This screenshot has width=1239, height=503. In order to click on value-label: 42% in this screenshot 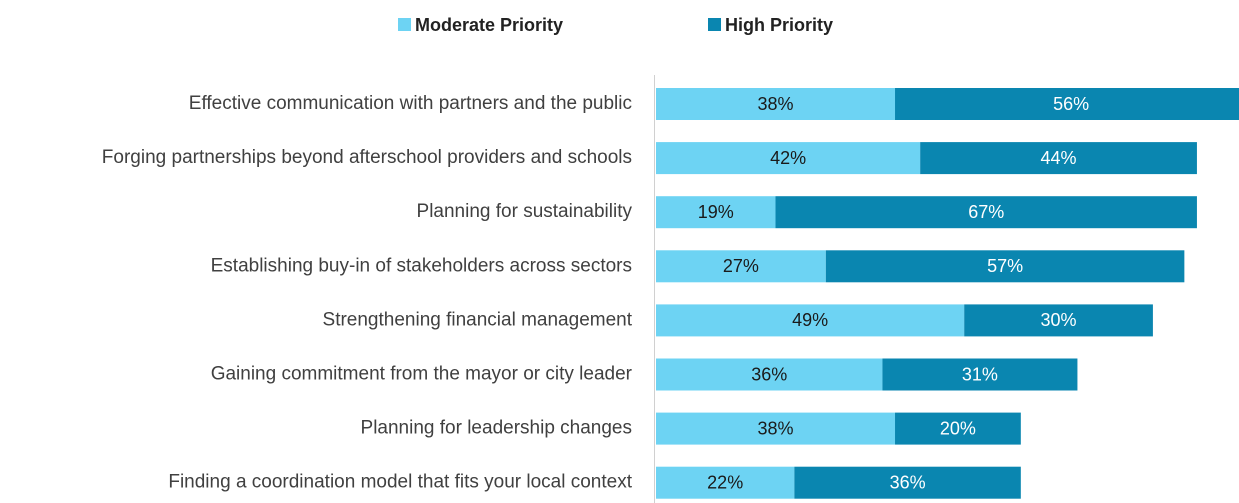, I will do `click(788, 158)`.